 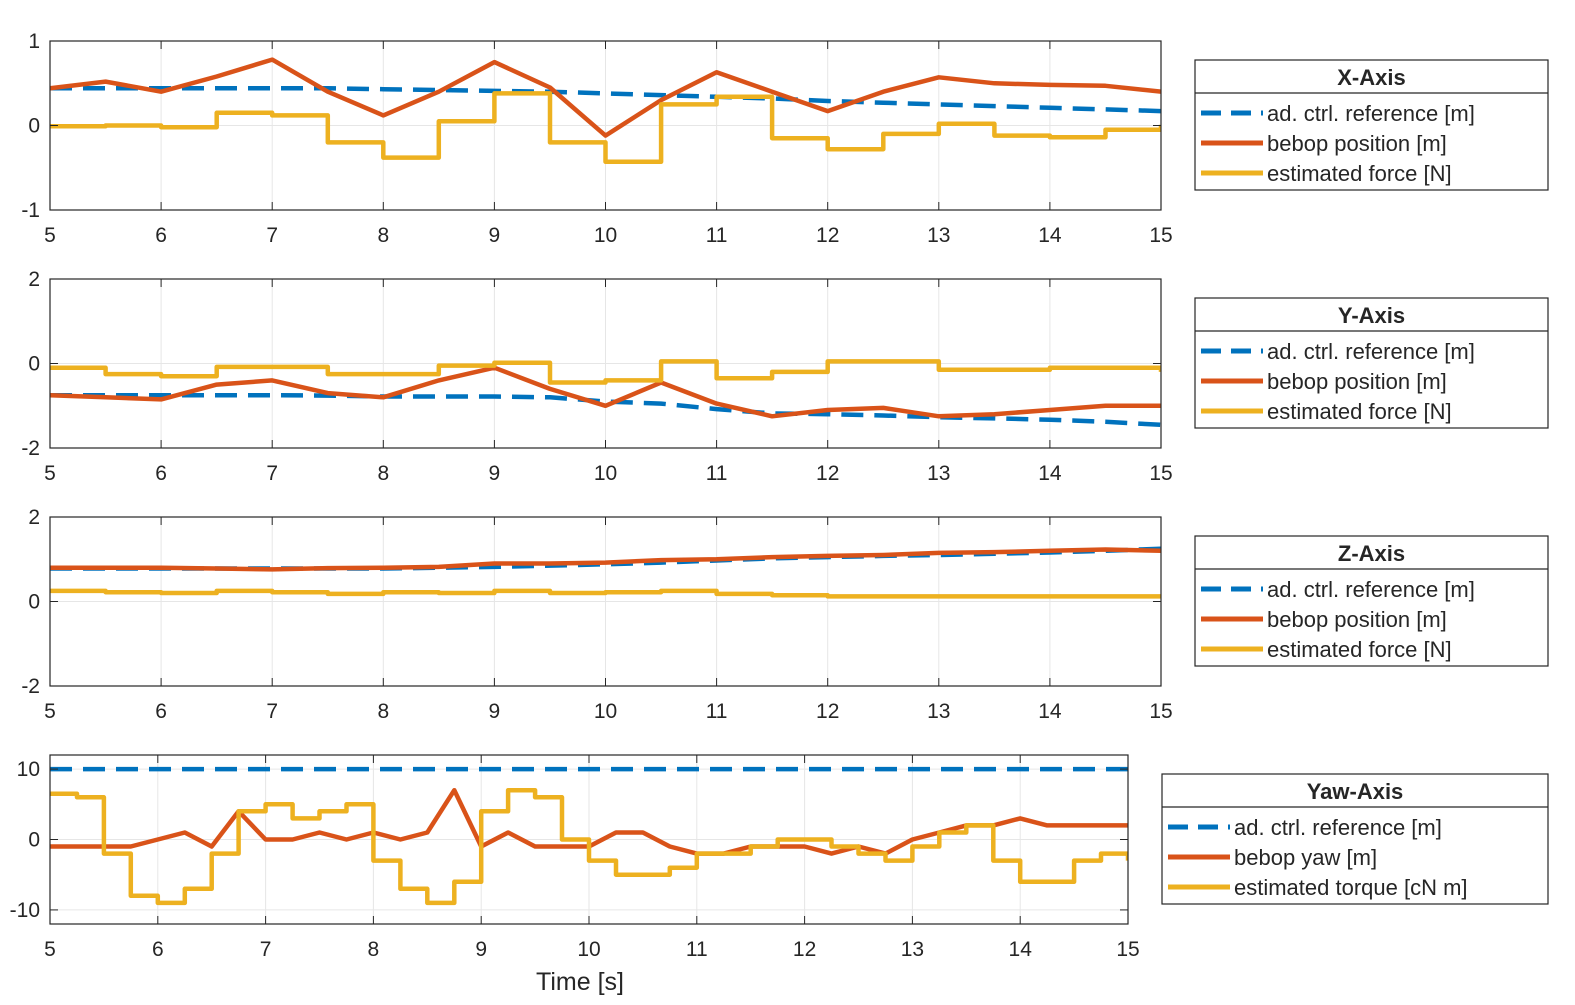 What do you see at coordinates (1351, 887) in the screenshot?
I see `legend-label-2: estimated torque [cN m]` at bounding box center [1351, 887].